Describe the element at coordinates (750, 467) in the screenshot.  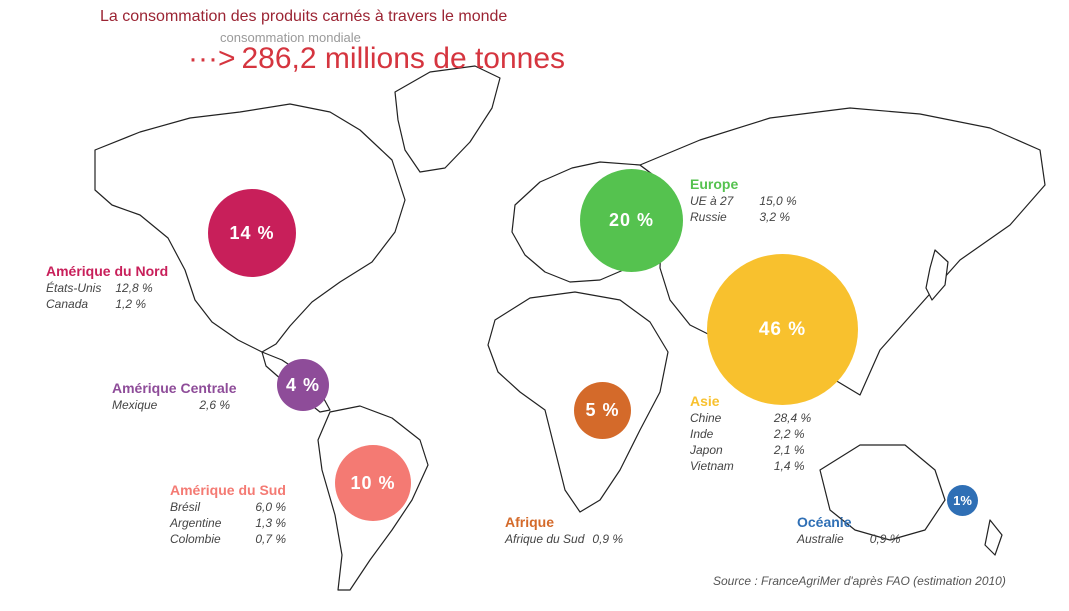
I see `list-item: Vietnam 1,4 %` at that location.